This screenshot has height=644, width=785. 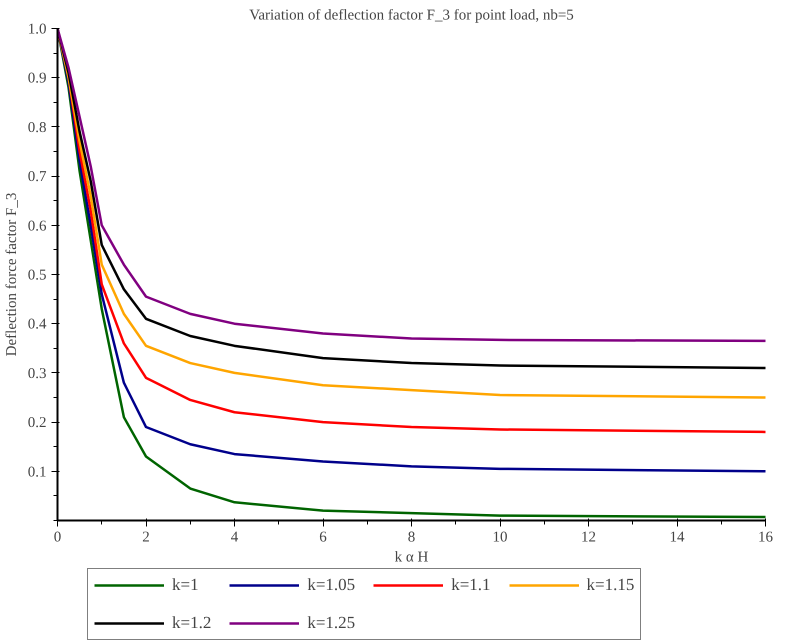 I want to click on y-tick-label: 0.9, so click(x=37, y=78).